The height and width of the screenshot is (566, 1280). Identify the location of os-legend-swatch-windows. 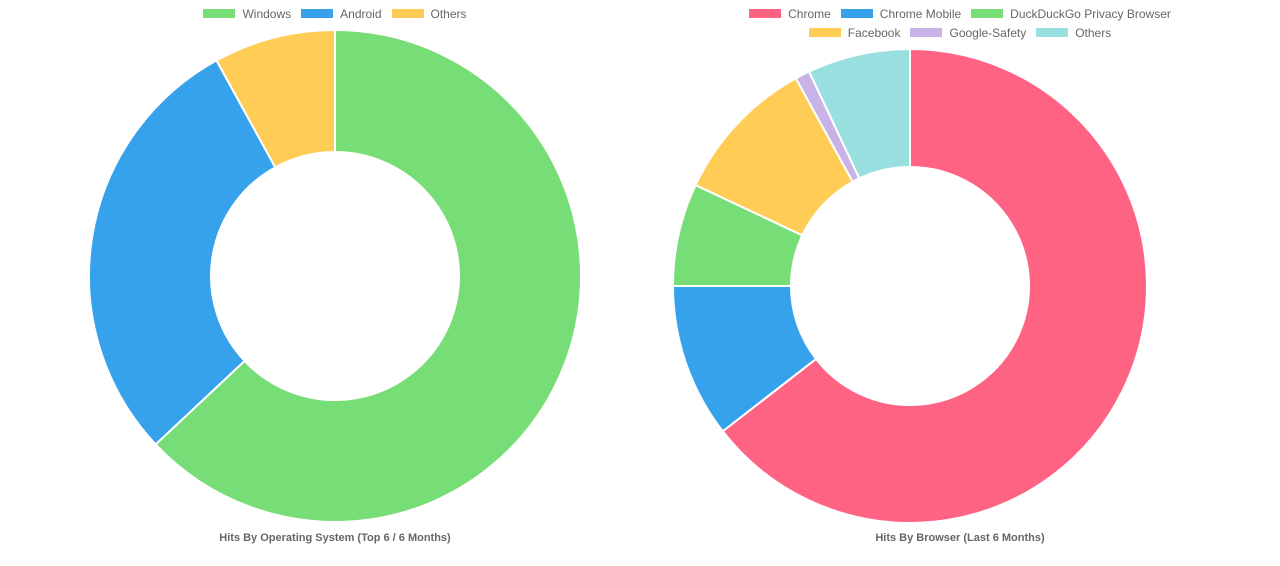
(219, 13).